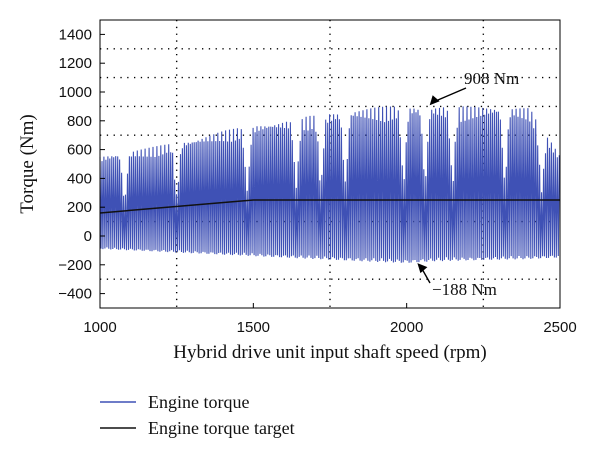 This screenshot has height=460, width=600. Describe the element at coordinates (406, 327) in the screenshot. I see `x-tick-label: 2000` at that location.